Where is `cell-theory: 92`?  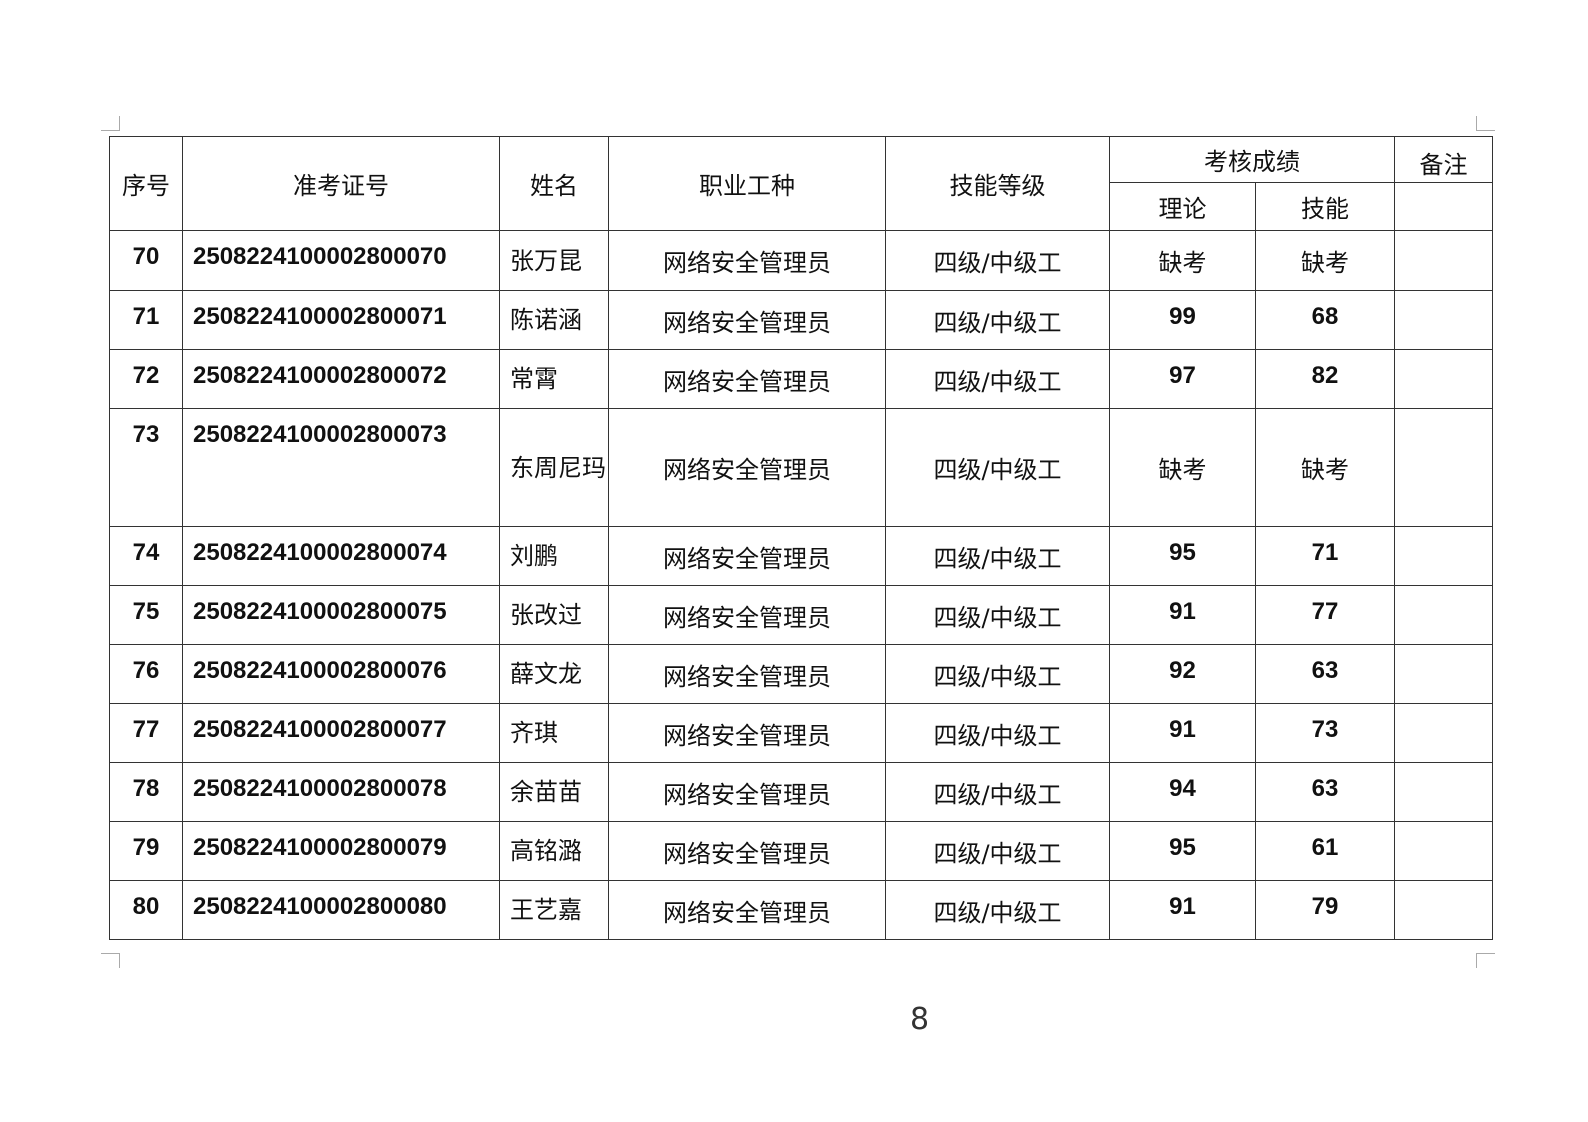 cell-theory: 92 is located at coordinates (1182, 674).